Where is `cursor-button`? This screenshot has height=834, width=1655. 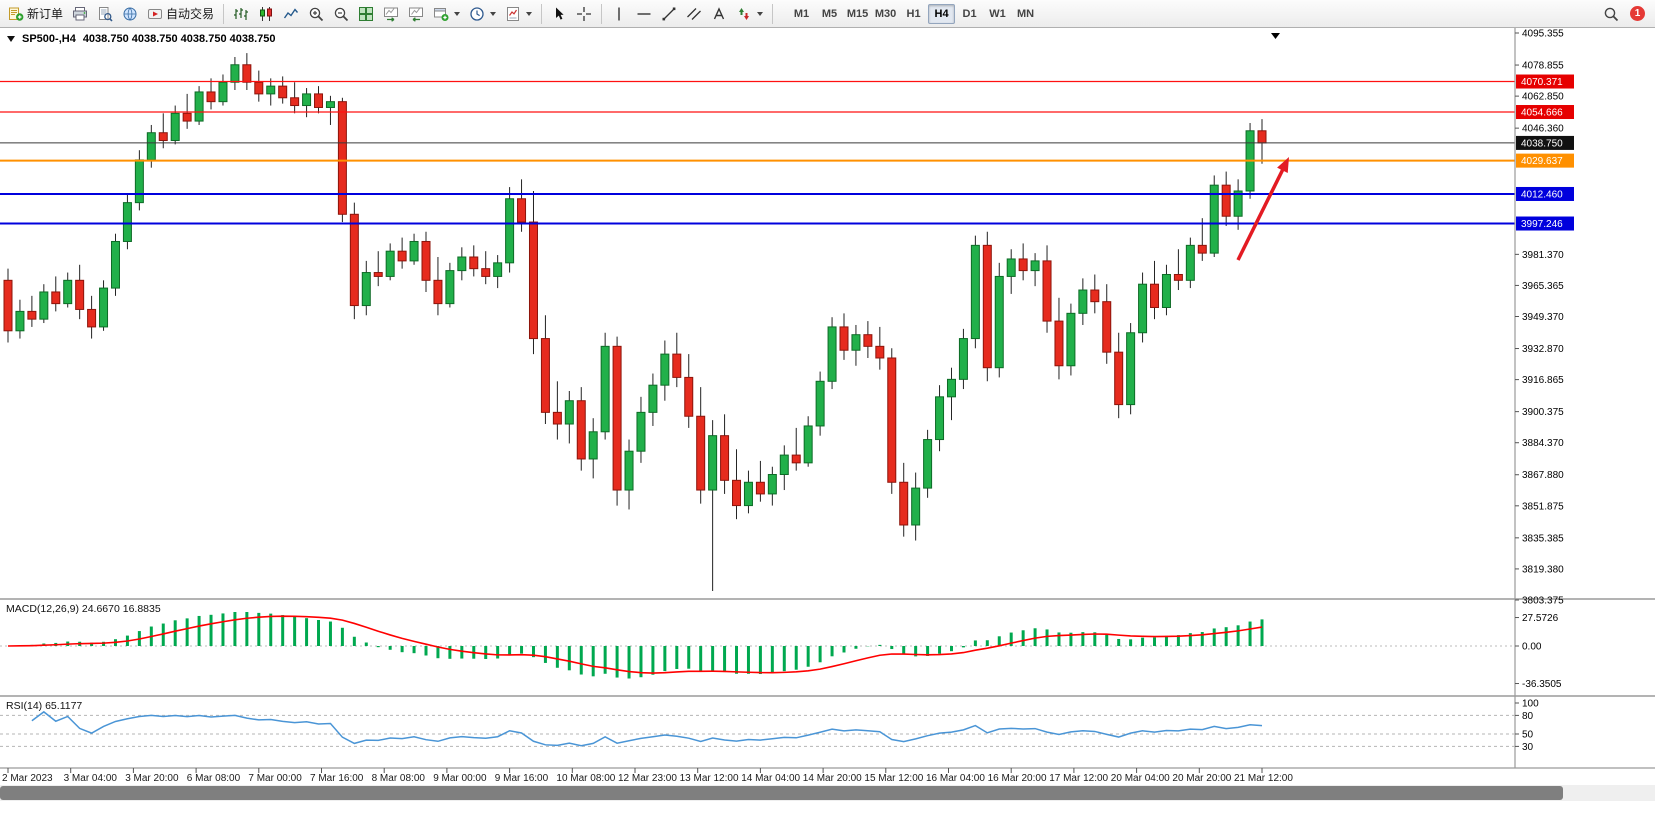
cursor-button is located at coordinates (559, 14).